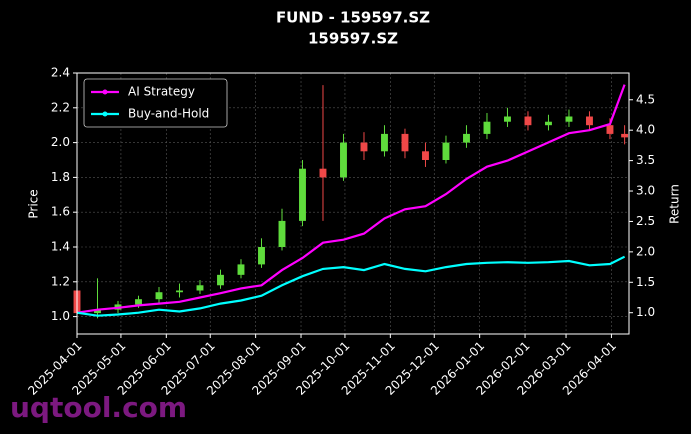  Describe the element at coordinates (60, 107) in the screenshot. I see `y-tick-label: 2.2` at that location.